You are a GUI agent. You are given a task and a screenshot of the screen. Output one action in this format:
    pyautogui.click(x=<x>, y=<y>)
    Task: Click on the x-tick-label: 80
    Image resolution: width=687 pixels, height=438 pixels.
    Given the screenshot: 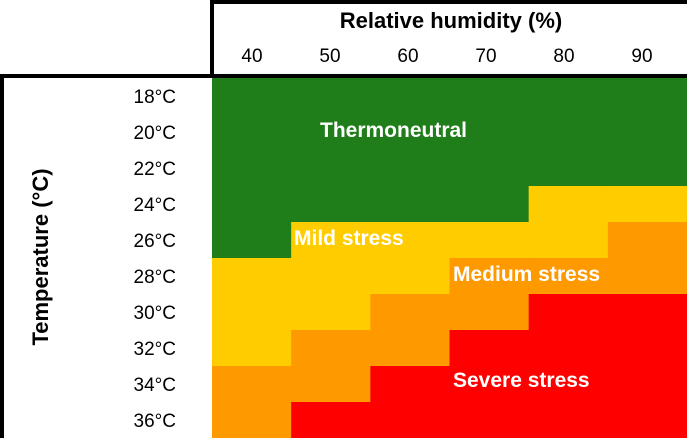 What is the action you would take?
    pyautogui.click(x=563, y=56)
    